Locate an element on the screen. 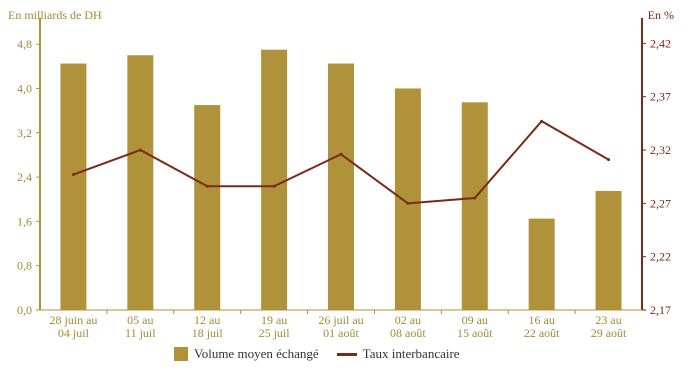  left-tick-label: 0,8 is located at coordinates (24, 266).